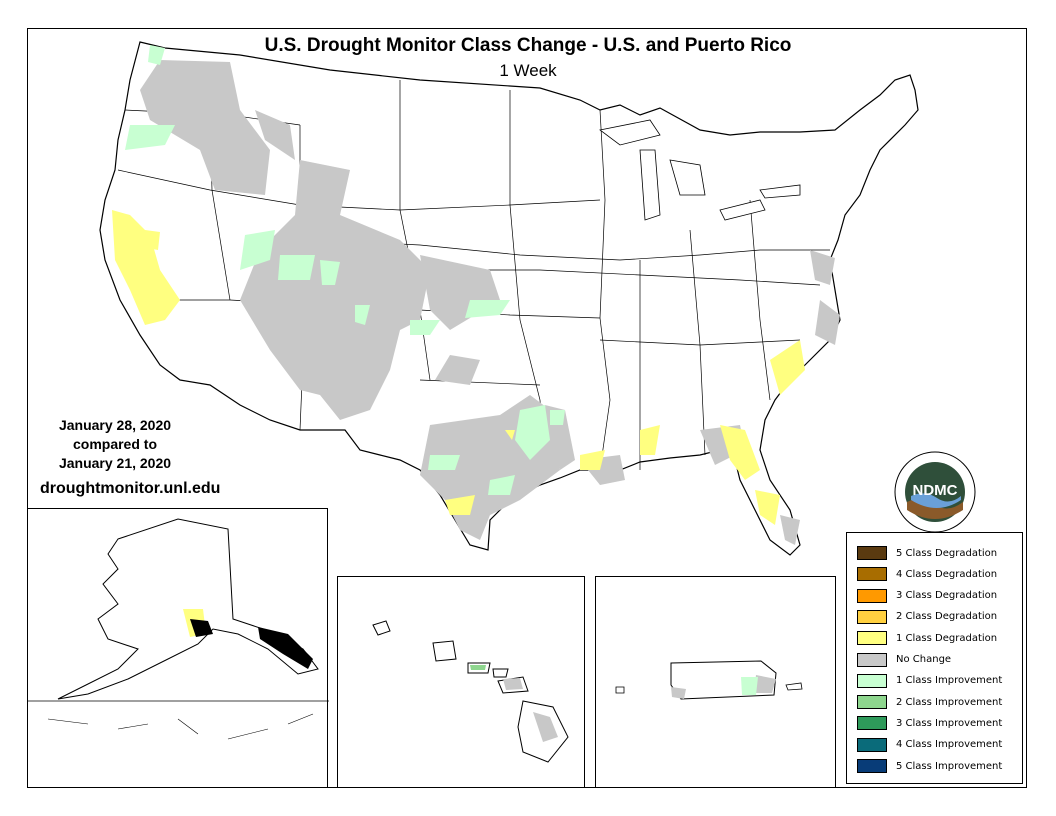 The height and width of the screenshot is (816, 1056). What do you see at coordinates (115, 463) in the screenshot?
I see `date-previous: January 21, 2020` at bounding box center [115, 463].